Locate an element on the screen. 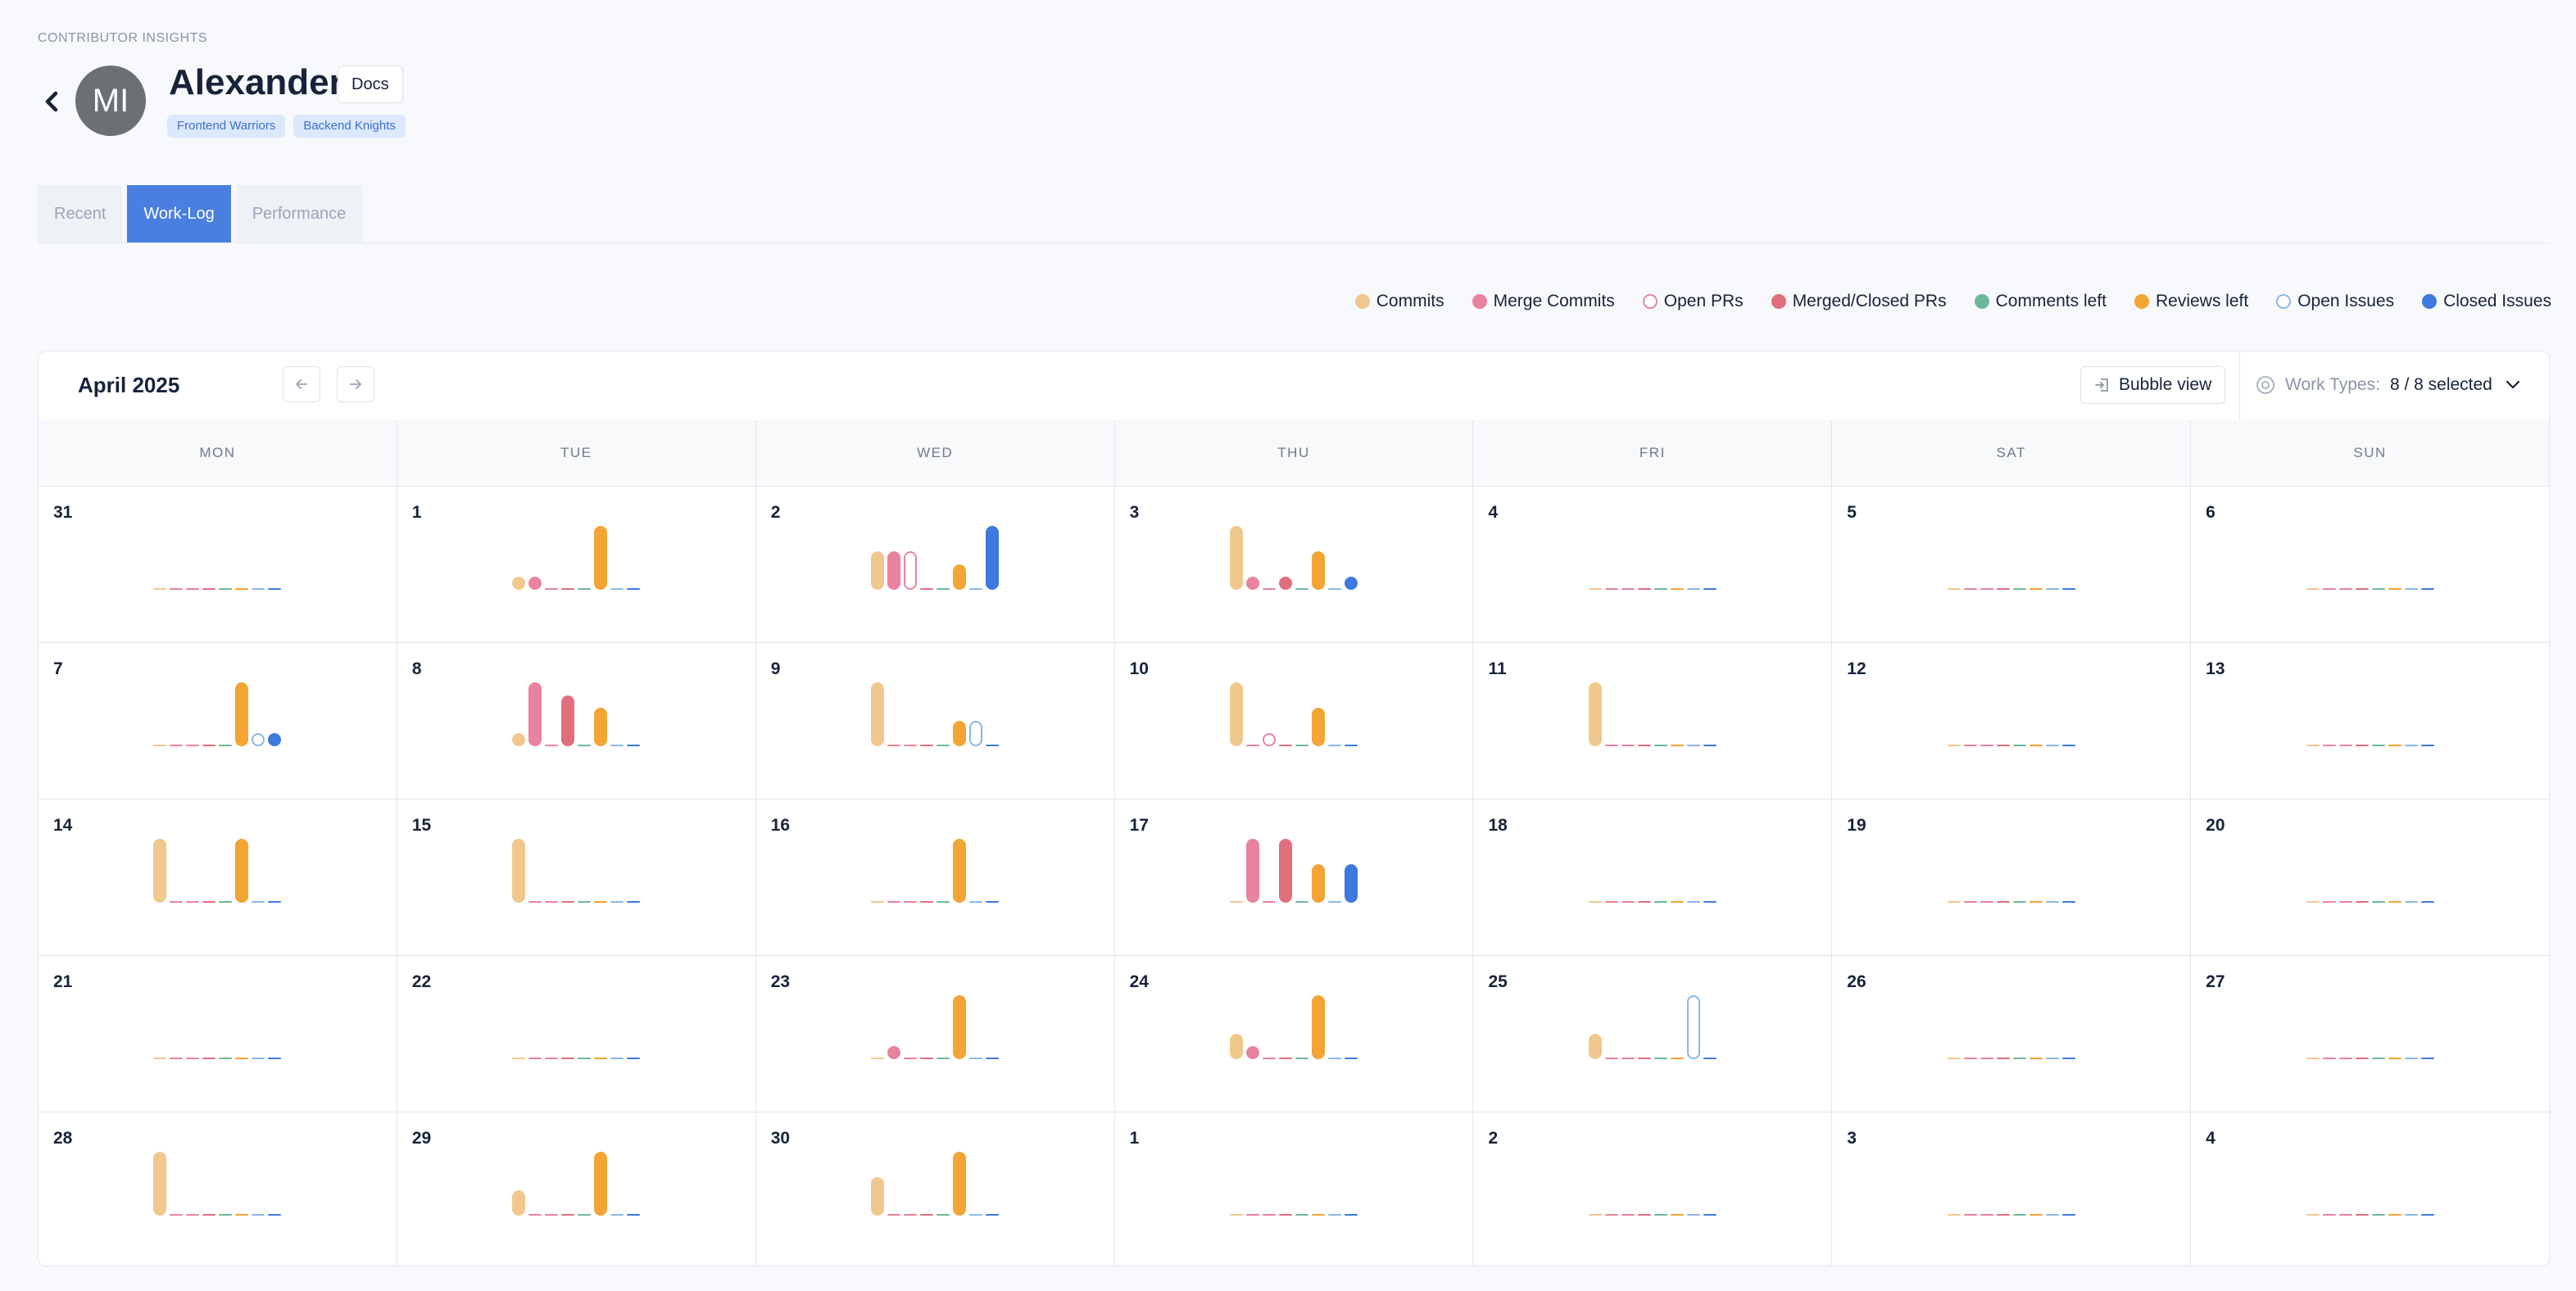 The width and height of the screenshot is (2576, 1291). calendar-day-cell: 6 is located at coordinates (2370, 564).